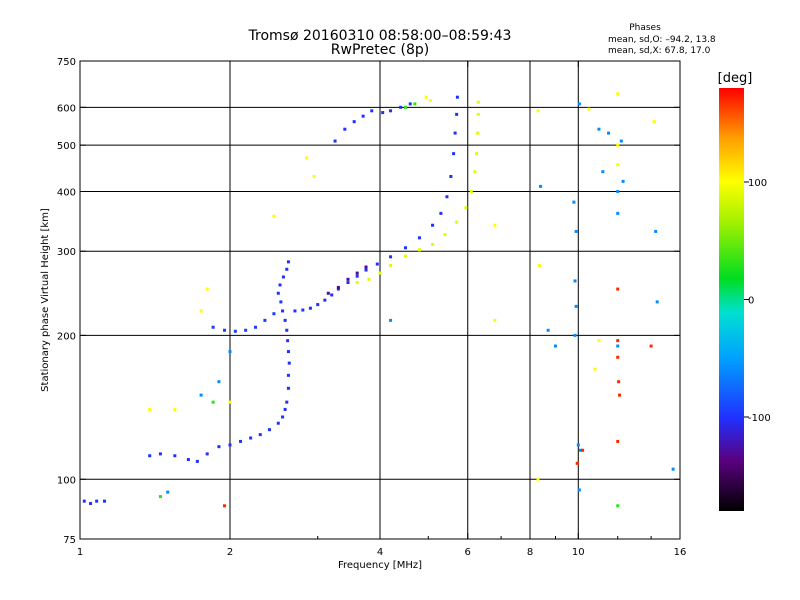 The height and width of the screenshot is (600, 800). I want to click on x-tick-label: 8, so click(530, 552).